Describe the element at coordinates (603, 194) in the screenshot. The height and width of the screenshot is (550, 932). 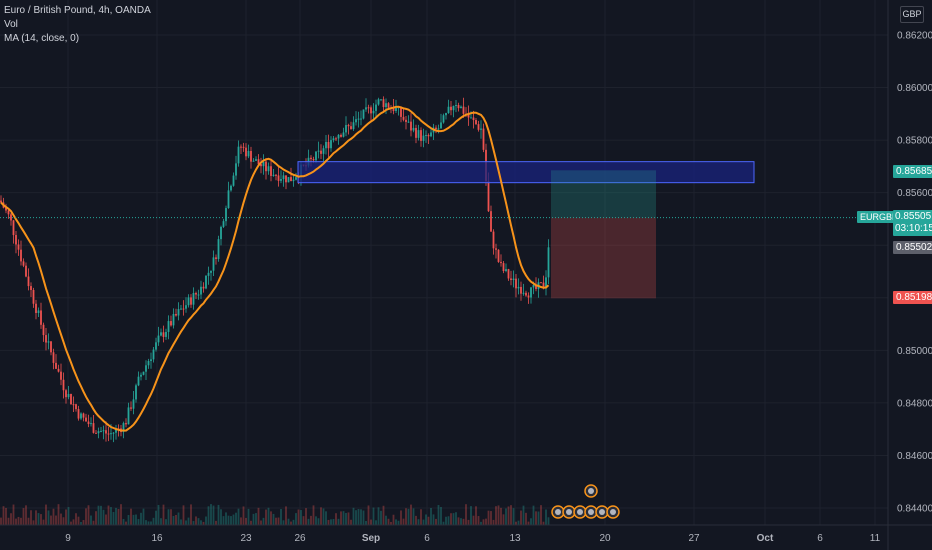
I see `long-position-profit-area` at that location.